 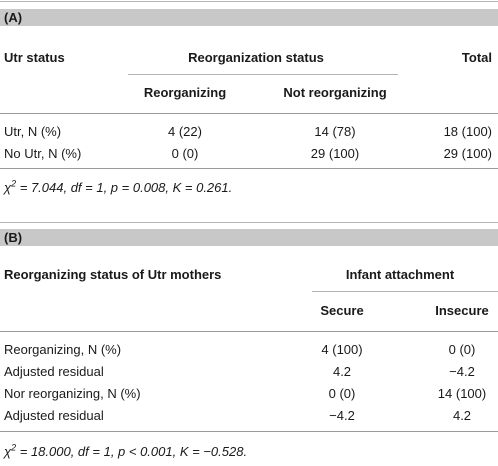 What do you see at coordinates (249, 222) in the screenshot?
I see `separator-rule` at bounding box center [249, 222].